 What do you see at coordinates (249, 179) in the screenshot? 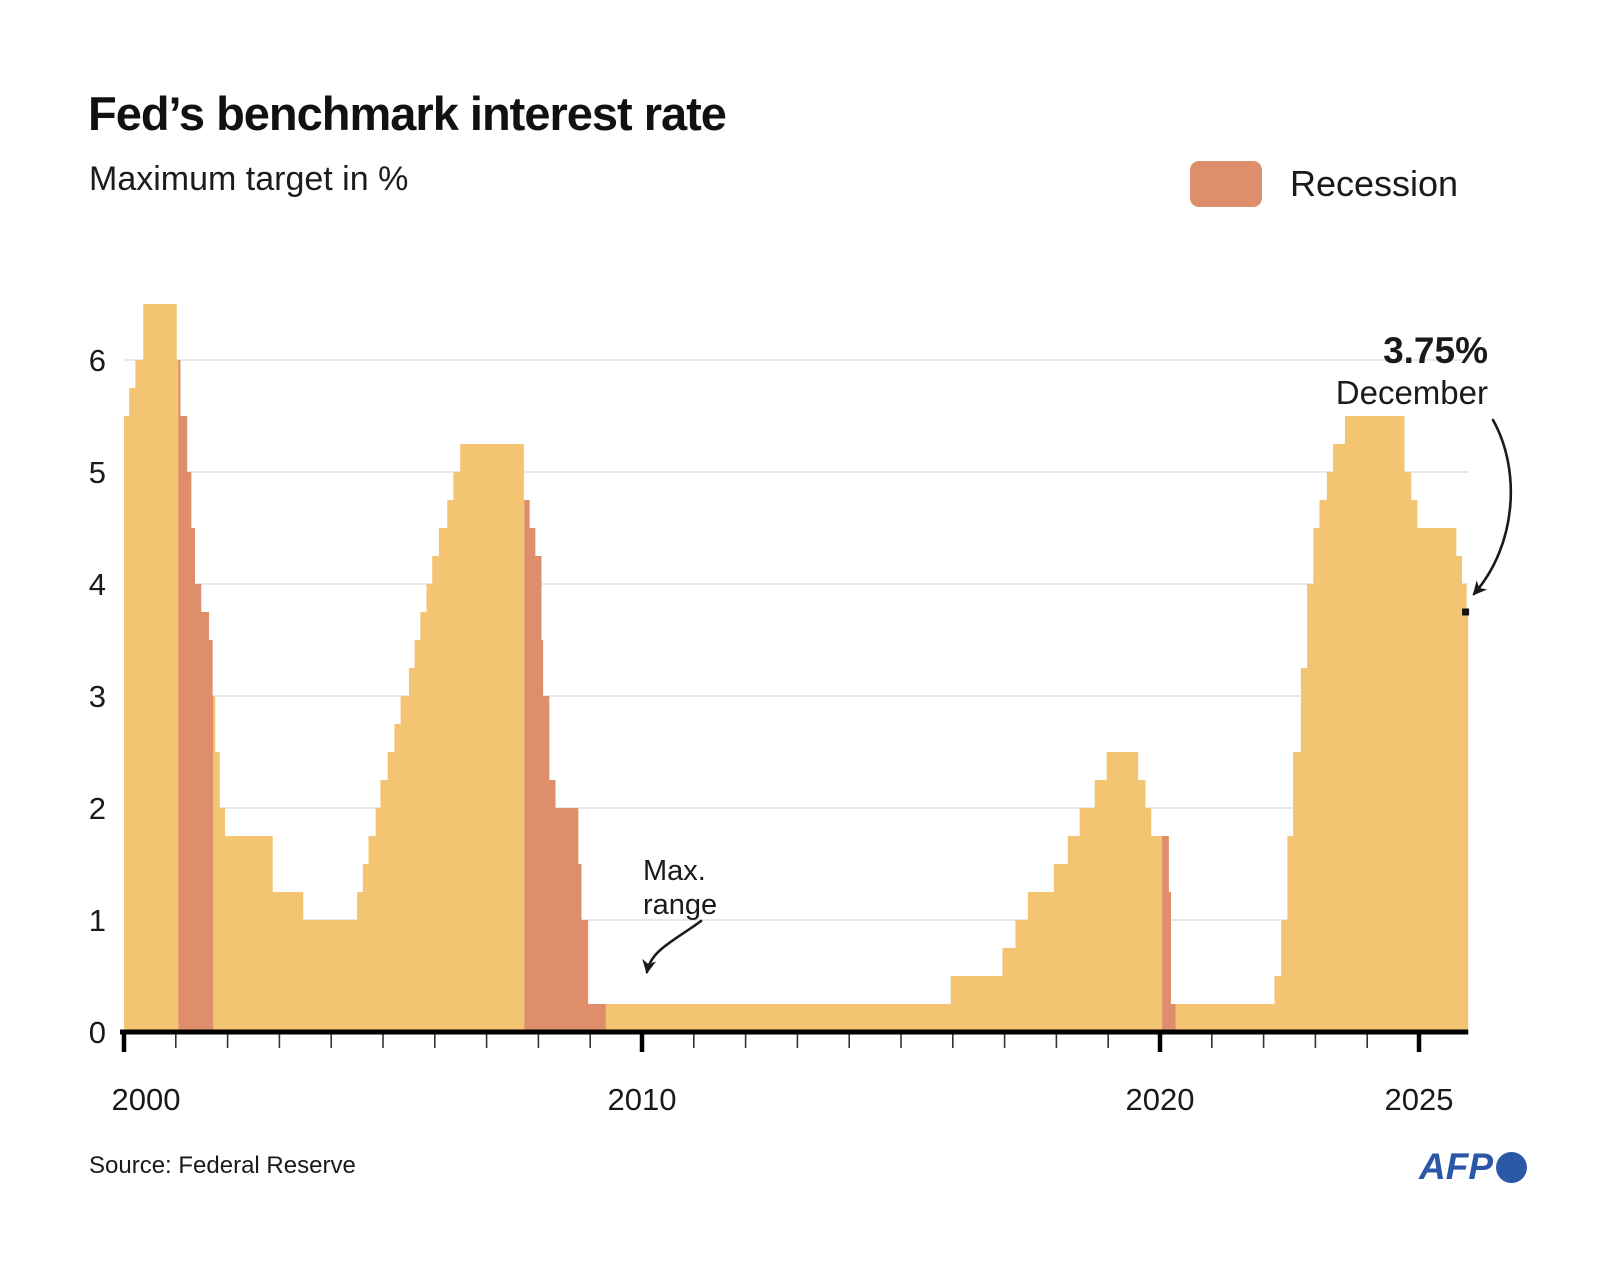
I see `chart-subtitle: Maximum target in %` at bounding box center [249, 179].